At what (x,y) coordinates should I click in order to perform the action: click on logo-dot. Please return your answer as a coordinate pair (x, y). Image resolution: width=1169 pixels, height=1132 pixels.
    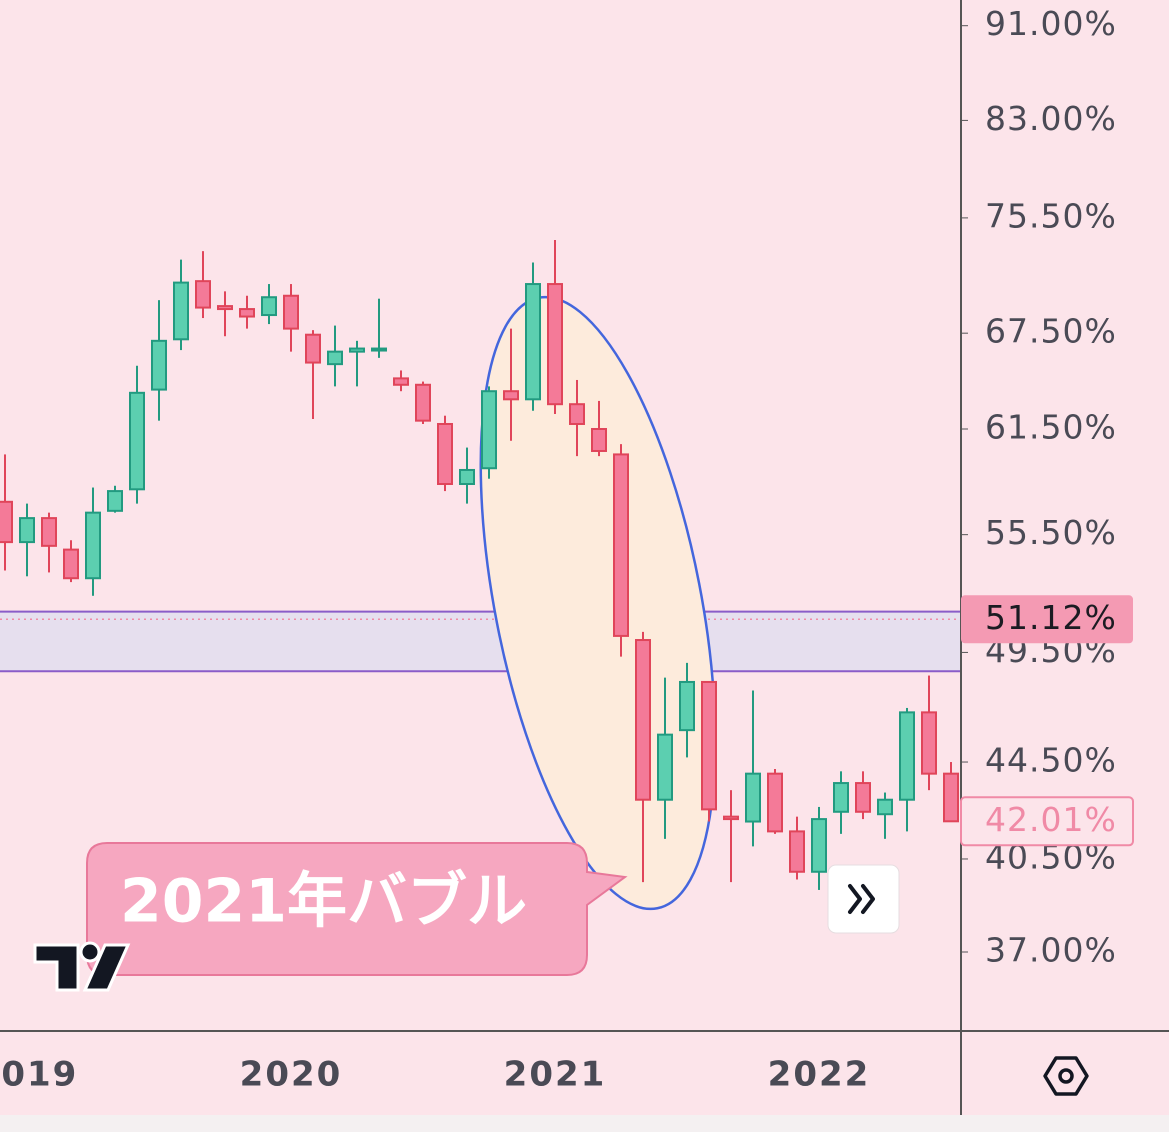
    Looking at the image, I should click on (90, 952).